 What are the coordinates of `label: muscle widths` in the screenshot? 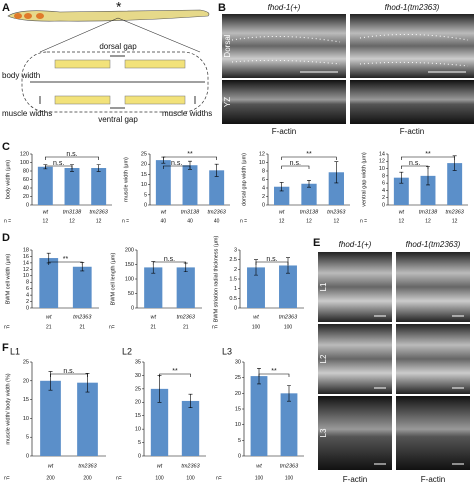 It's located at (27, 113).